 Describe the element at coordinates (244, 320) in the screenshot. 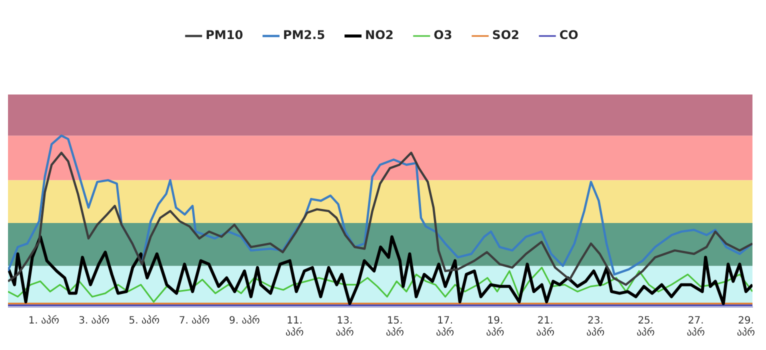

I see `x-tick-label: 9. აპრ` at that location.